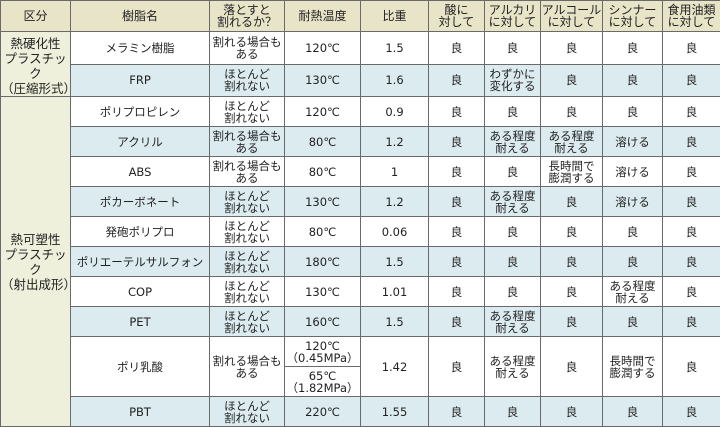 This screenshot has height=427, width=720. Describe the element at coordinates (140, 16) in the screenshot. I see `header-resin-name: 樹脂名` at that location.